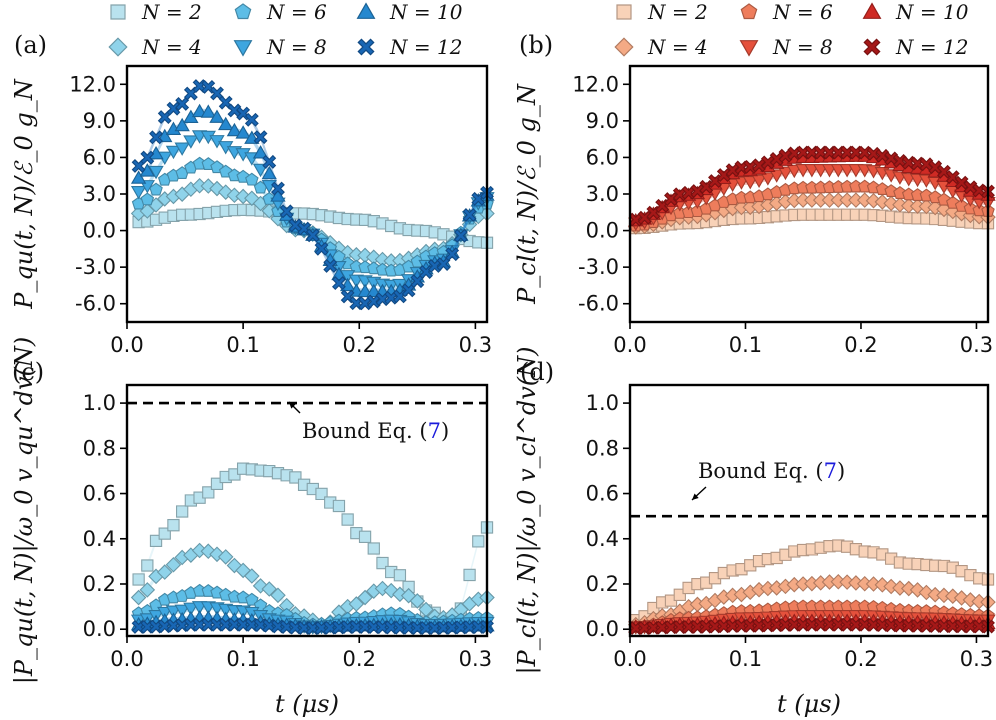 This screenshot has height=720, width=996. Describe the element at coordinates (312, 195) in the screenshot. I see `series-a-N12` at that location.